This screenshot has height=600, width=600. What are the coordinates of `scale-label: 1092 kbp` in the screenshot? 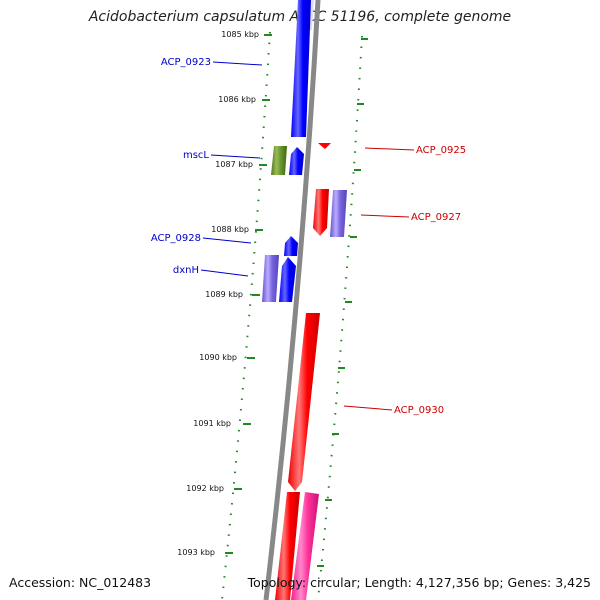 It's located at (205, 488).